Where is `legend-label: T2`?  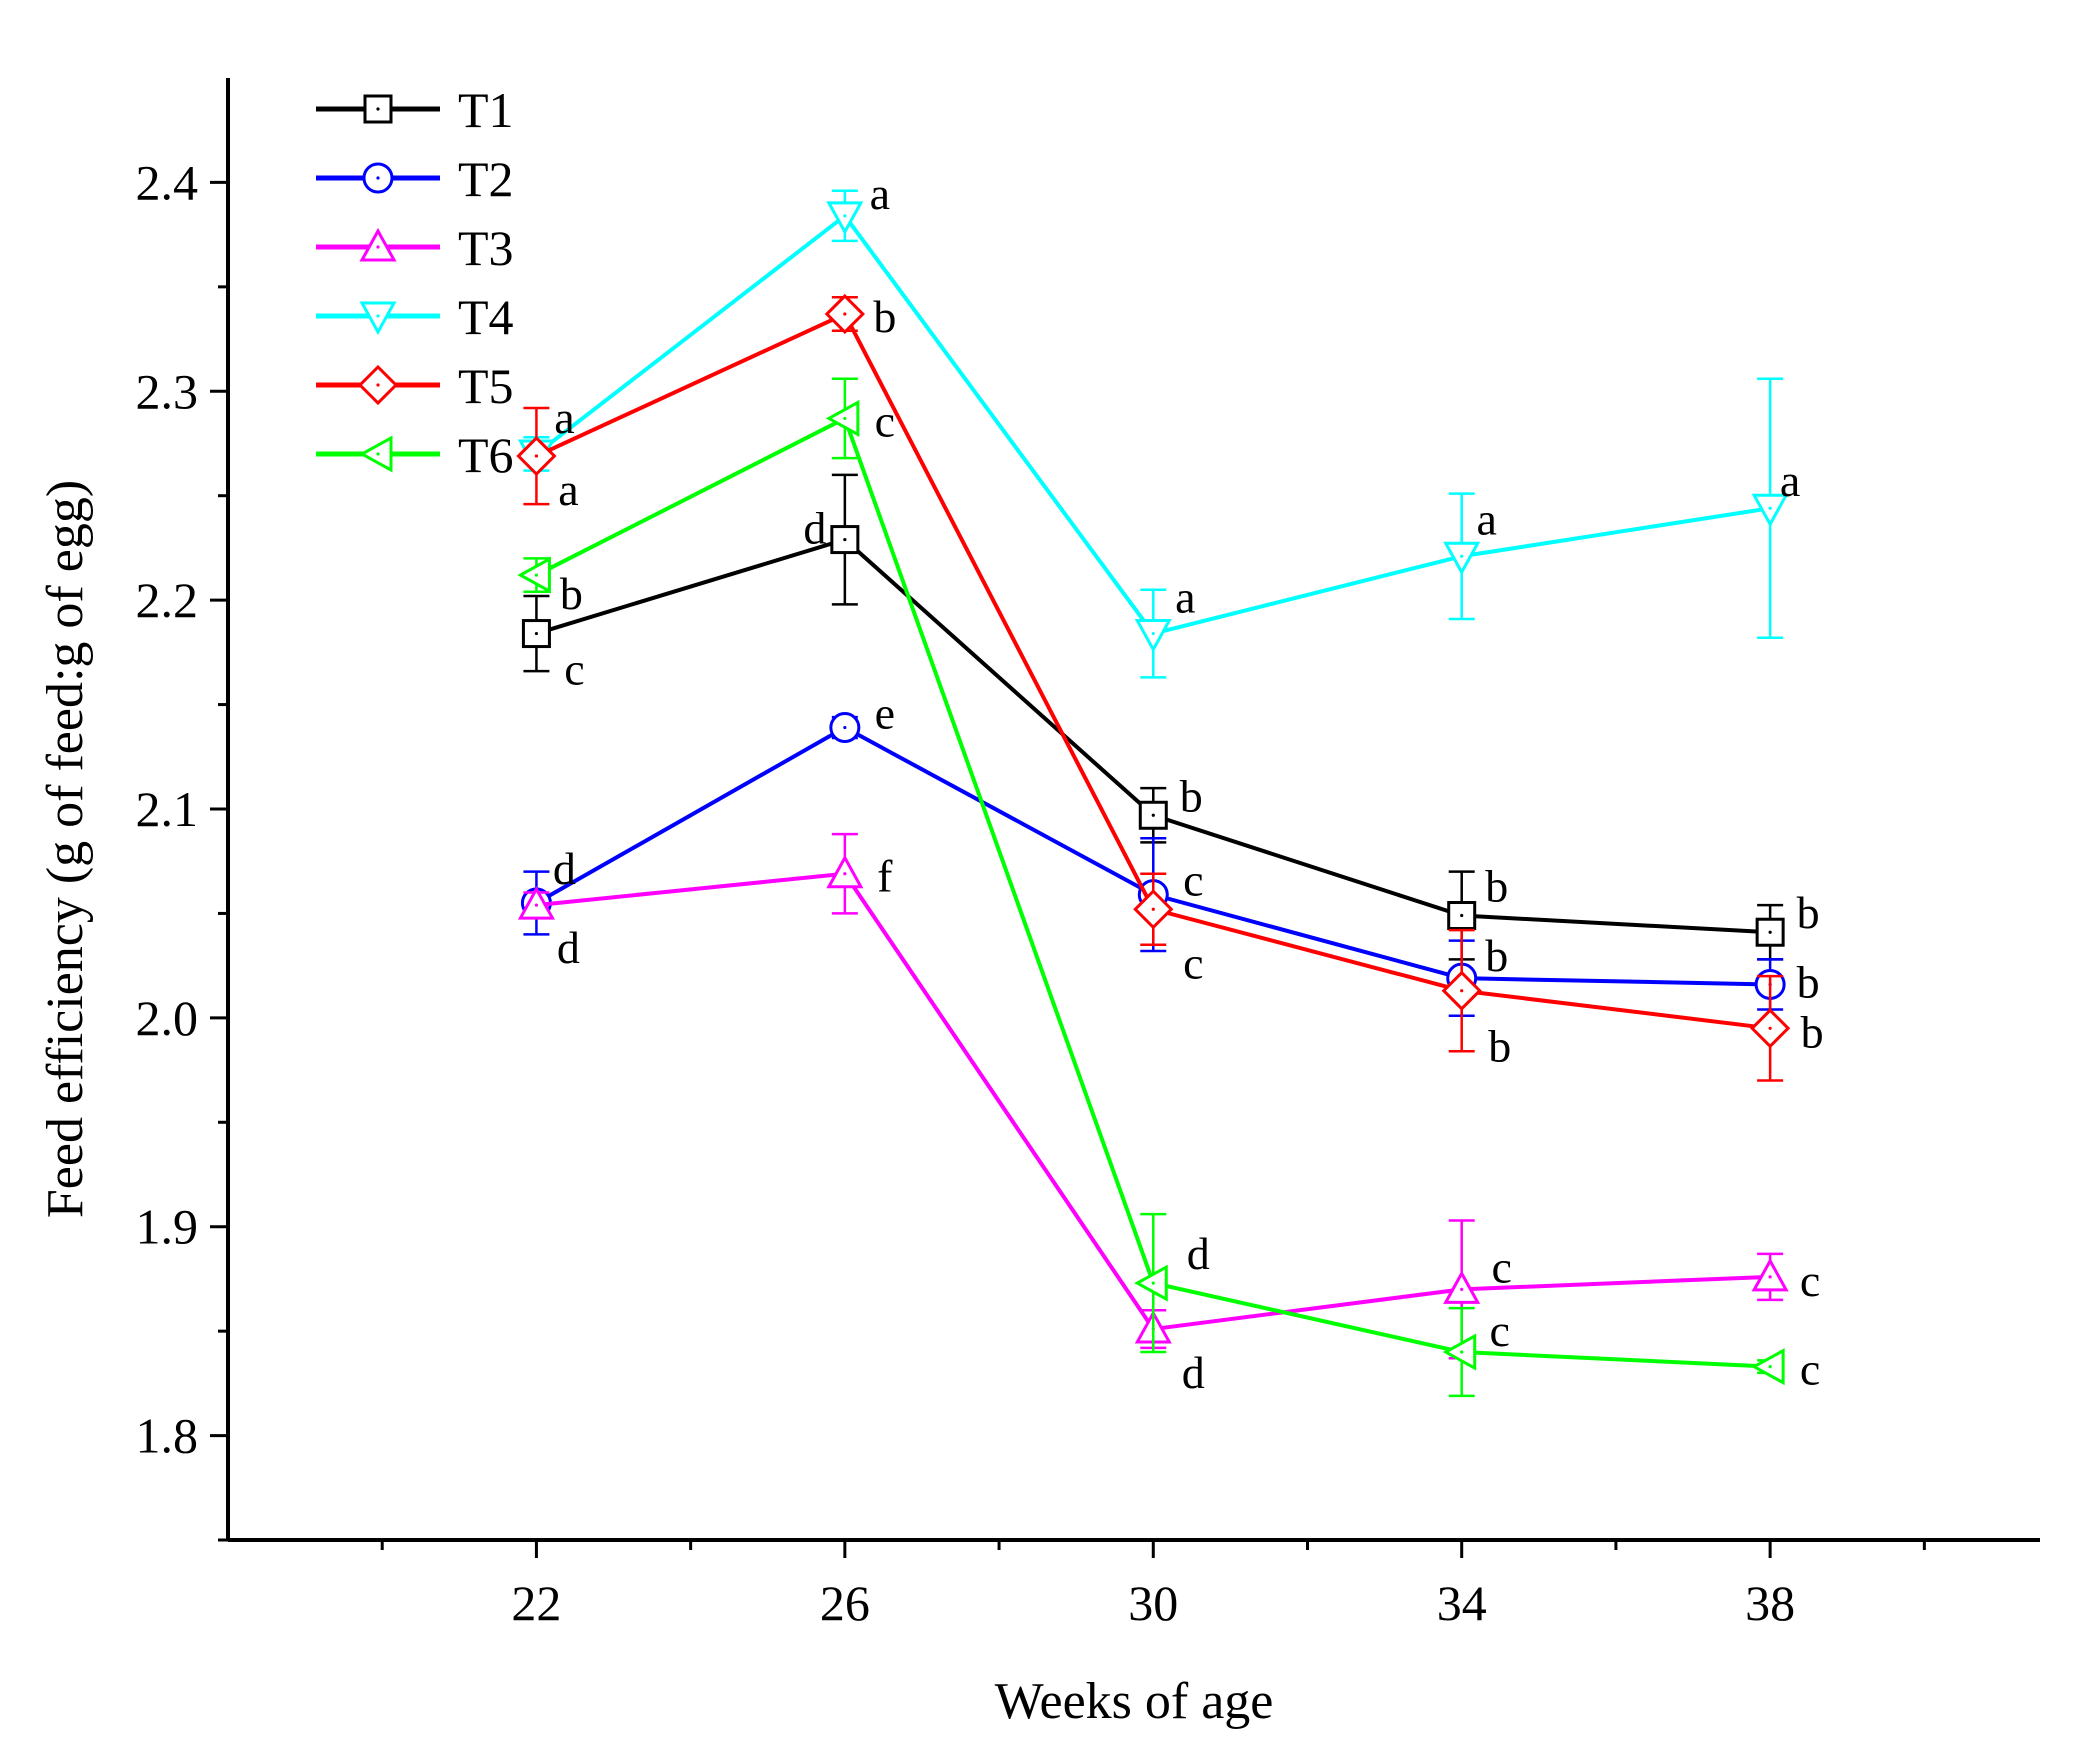
legend-label: T2 is located at coordinates (486, 179).